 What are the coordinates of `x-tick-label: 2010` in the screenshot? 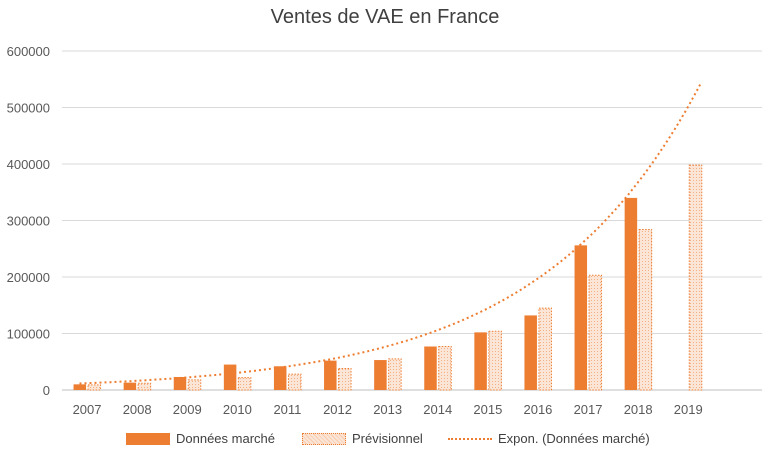 It's located at (237, 409).